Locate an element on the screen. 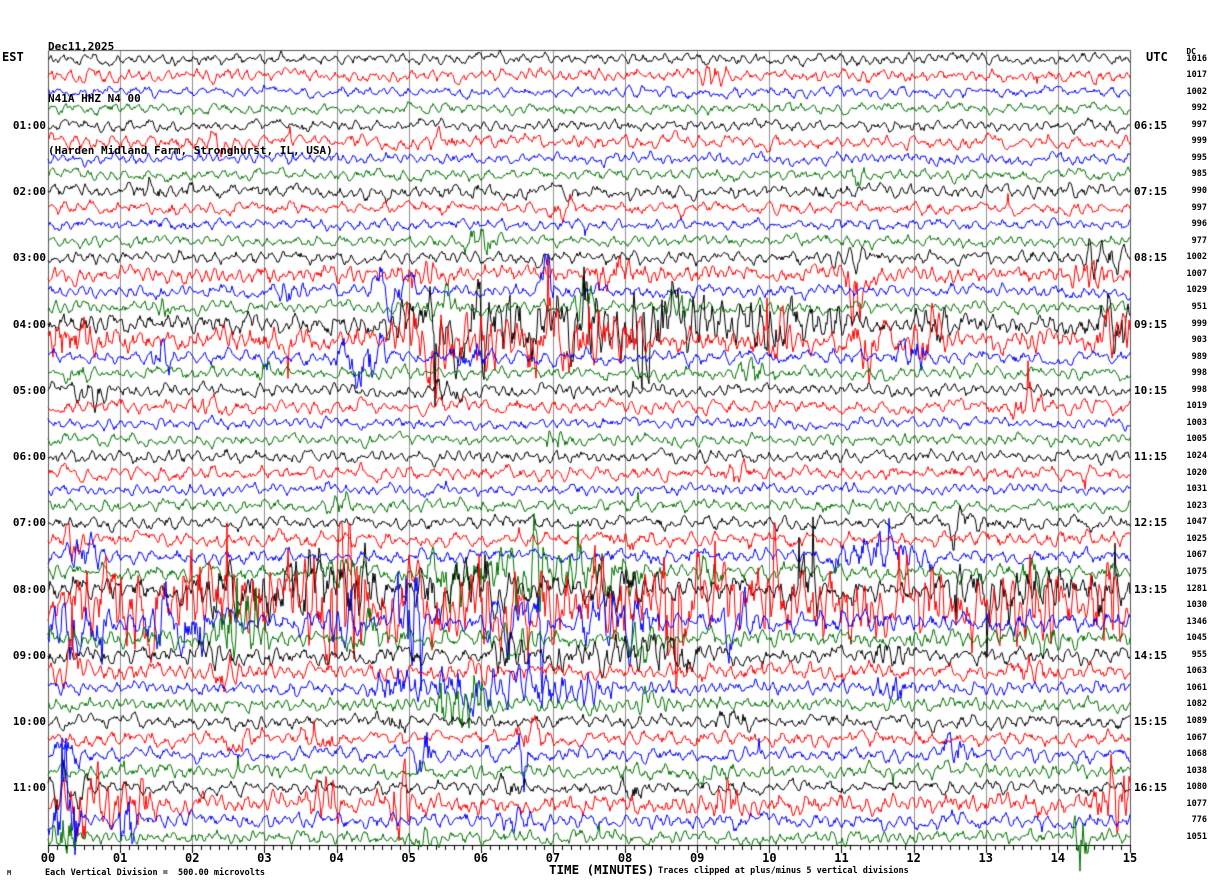  minute-label: 10 is located at coordinates (769, 858).